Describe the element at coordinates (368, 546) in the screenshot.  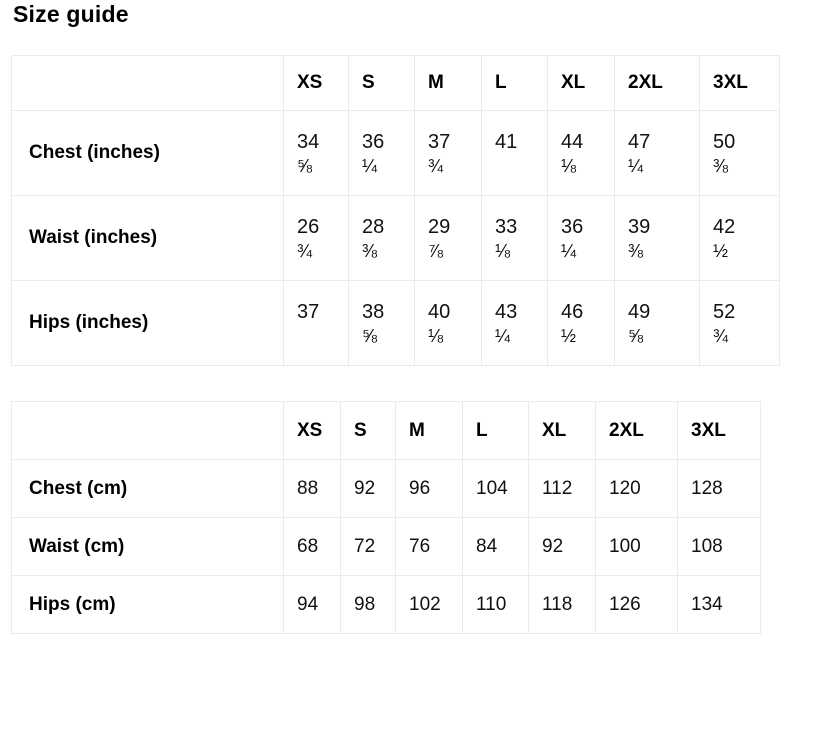
I see `size-value-cell: 72` at that location.